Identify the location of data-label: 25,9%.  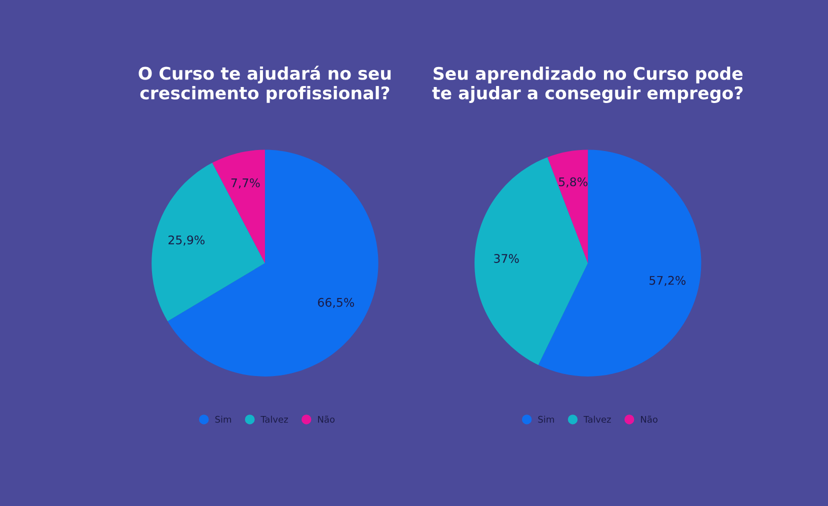
(186, 240).